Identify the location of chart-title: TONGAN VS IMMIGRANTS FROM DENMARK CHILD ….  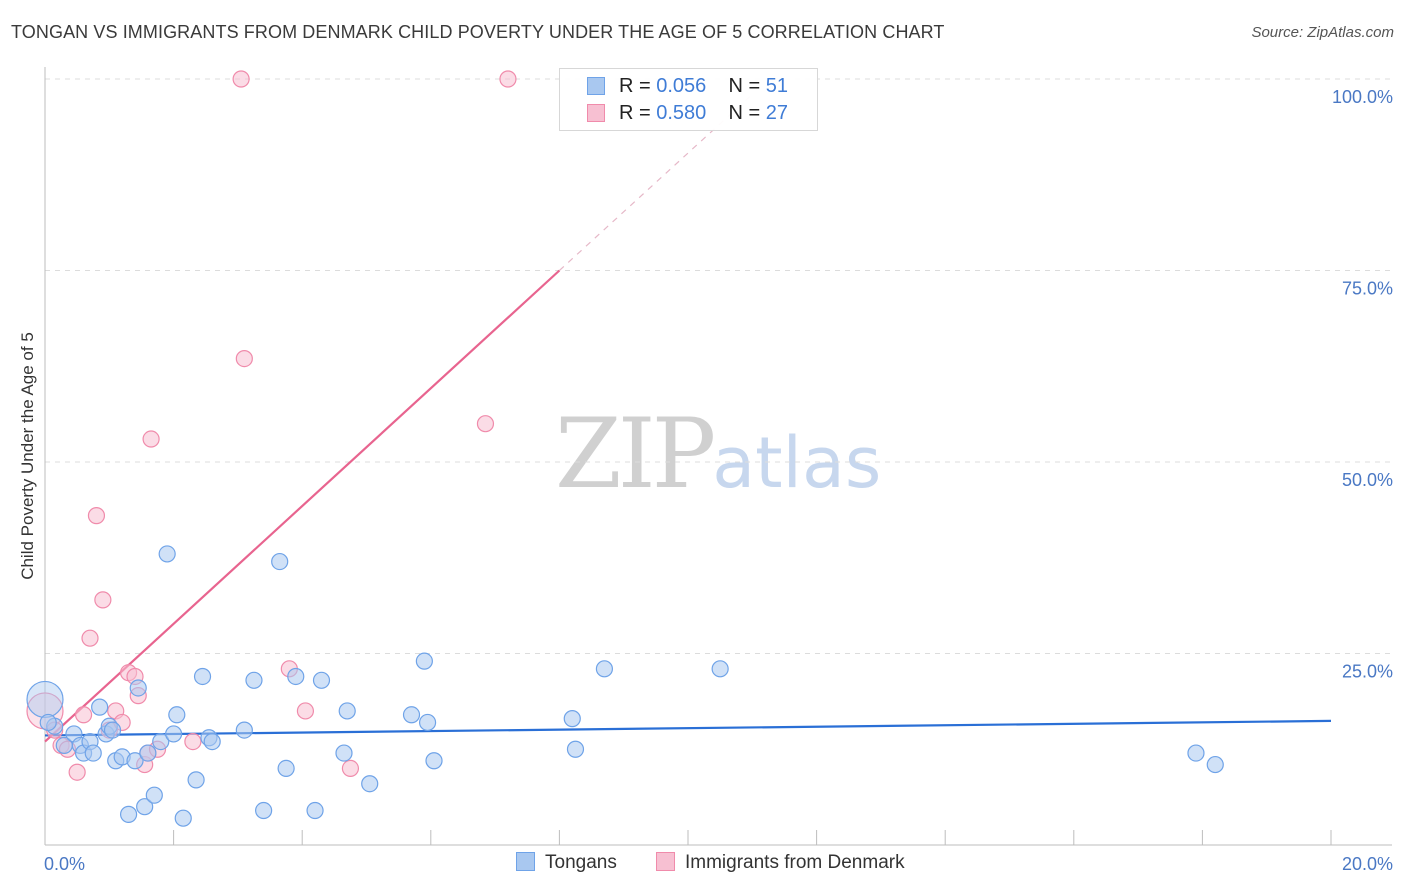
(478, 32).